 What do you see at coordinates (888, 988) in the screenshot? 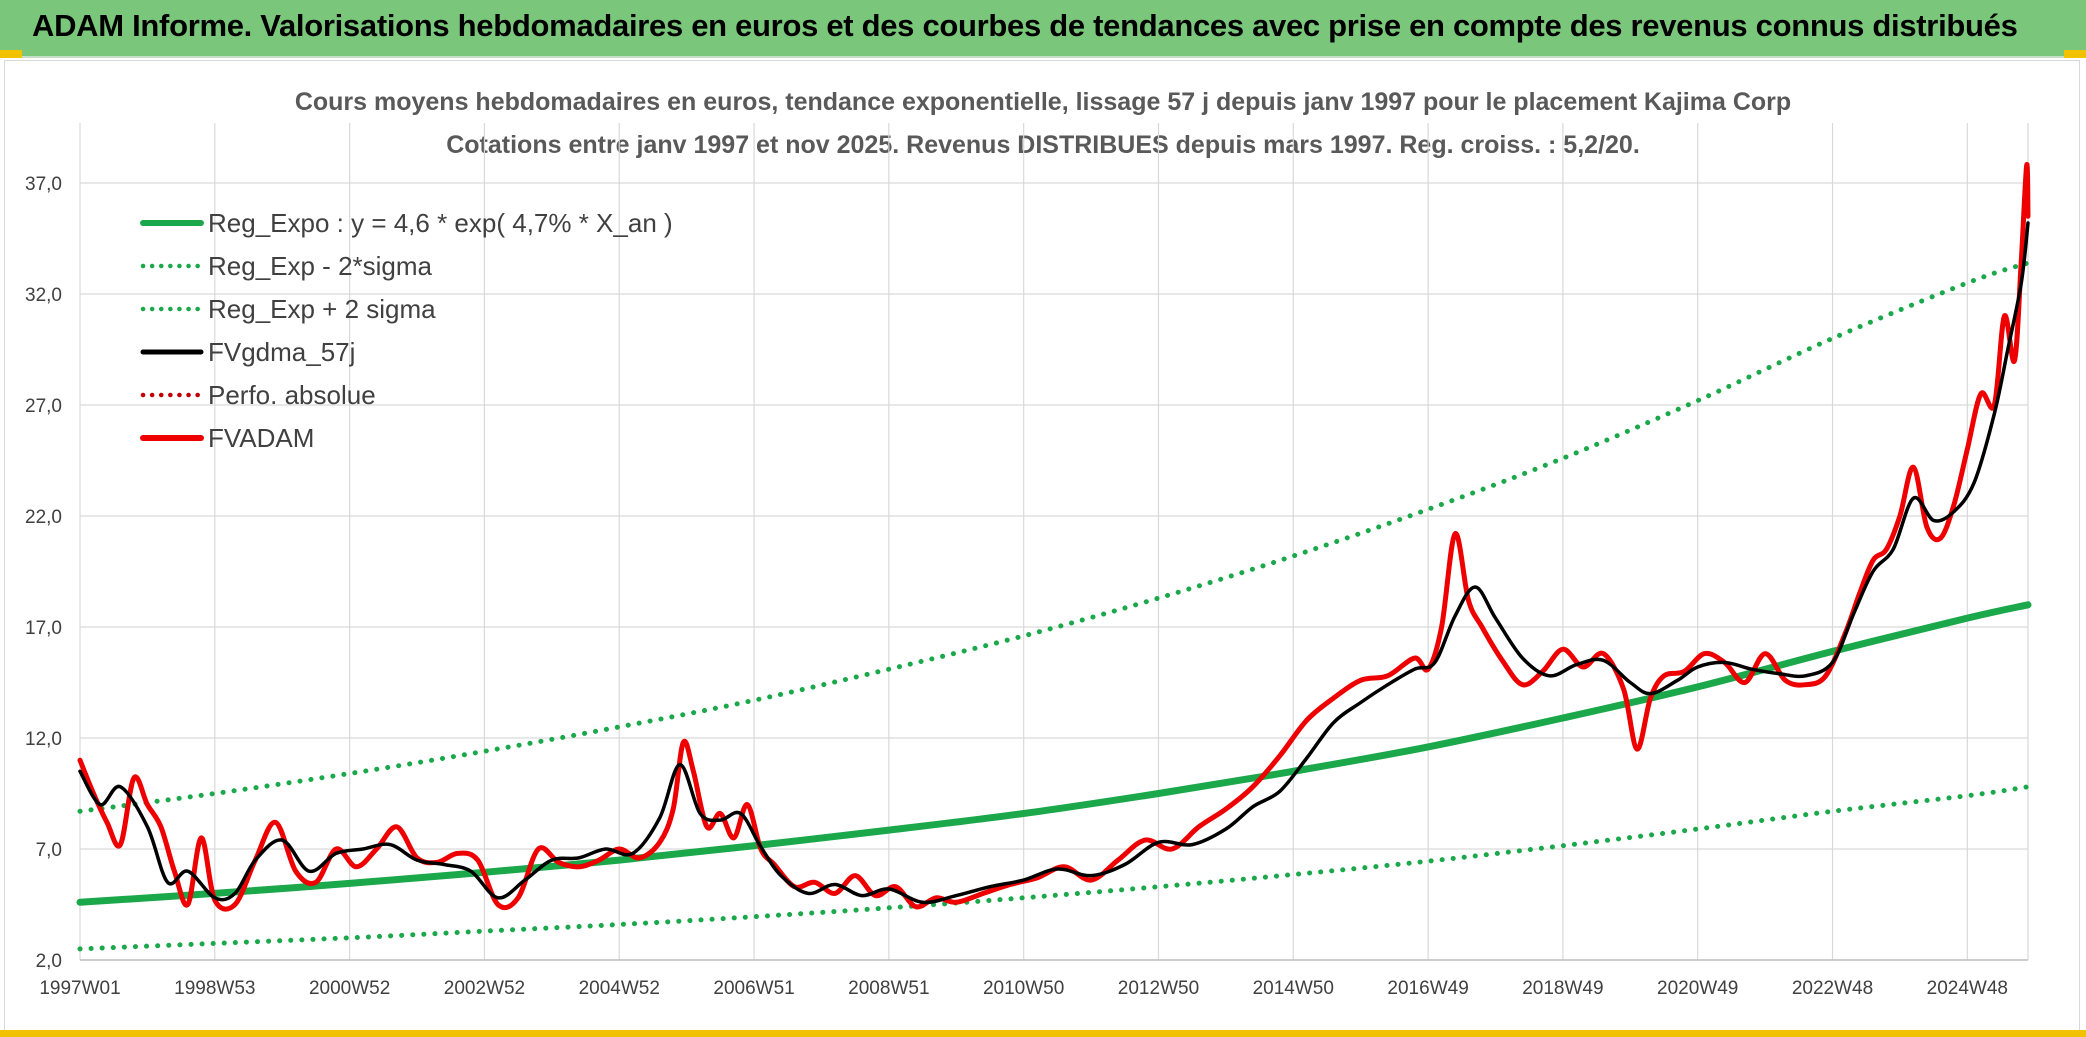
I see `x-tick-label: 2008W51` at bounding box center [888, 988].